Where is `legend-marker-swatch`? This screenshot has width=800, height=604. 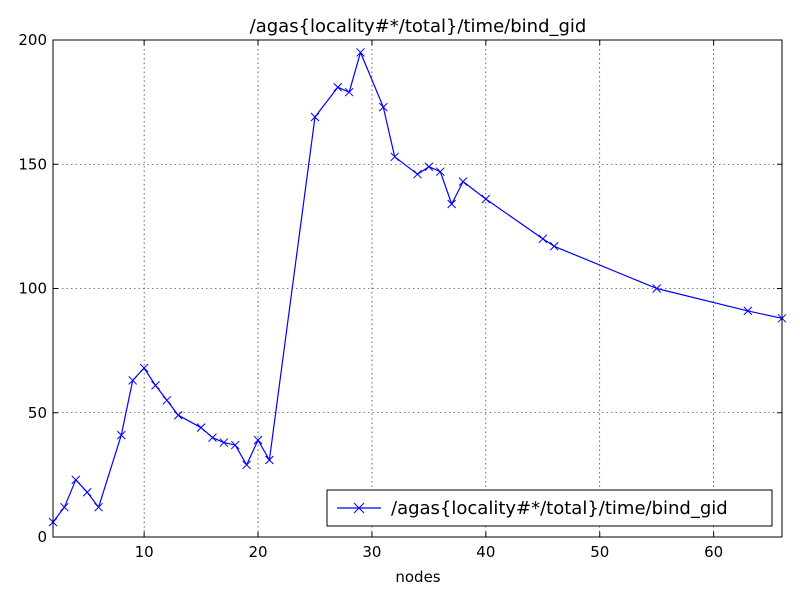
legend-marker-swatch is located at coordinates (359, 508).